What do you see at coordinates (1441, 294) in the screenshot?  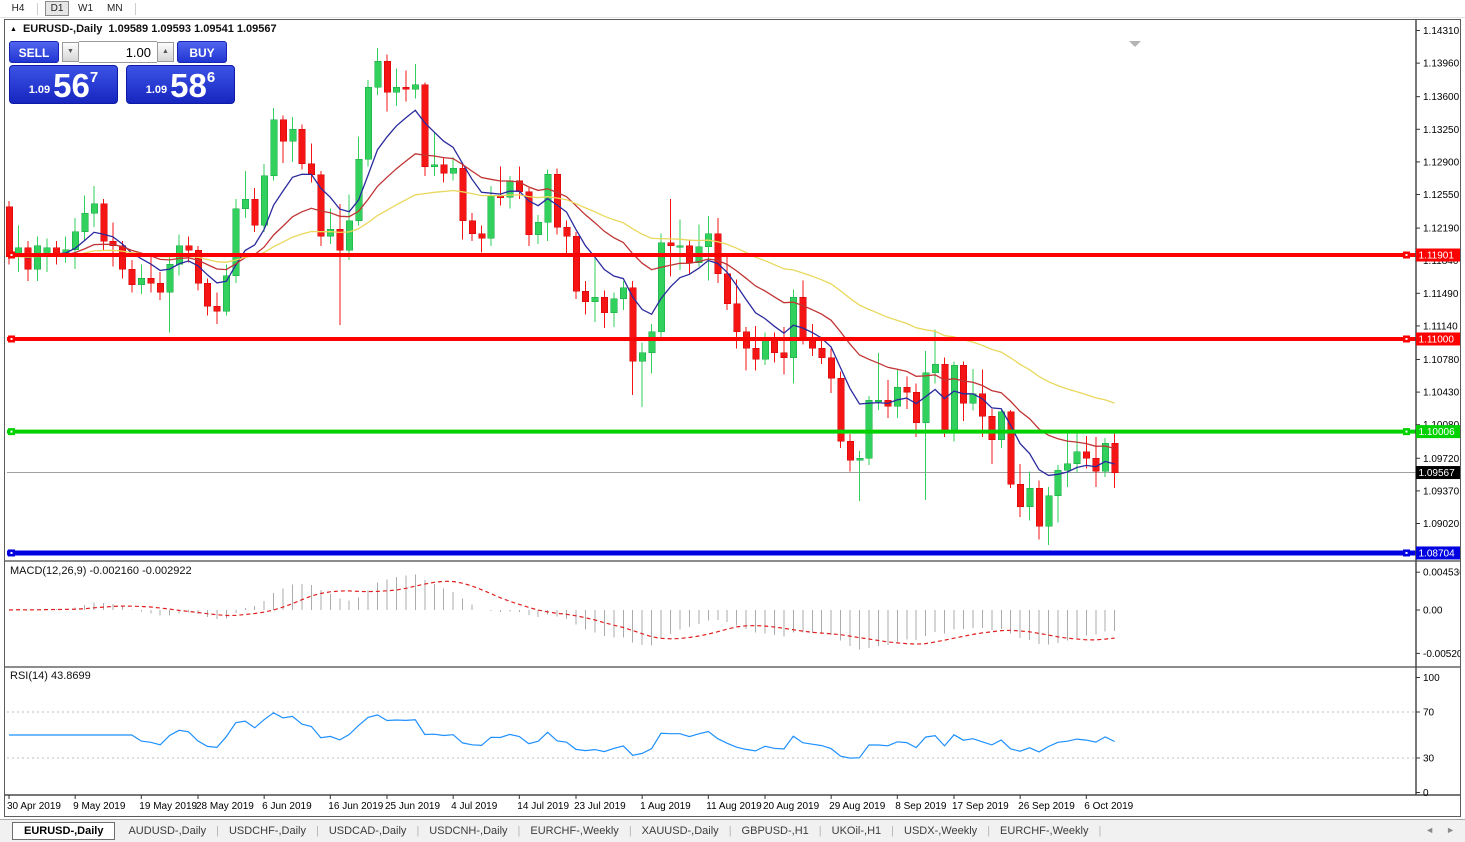 I see `price-tick-label: 1.11490` at bounding box center [1441, 294].